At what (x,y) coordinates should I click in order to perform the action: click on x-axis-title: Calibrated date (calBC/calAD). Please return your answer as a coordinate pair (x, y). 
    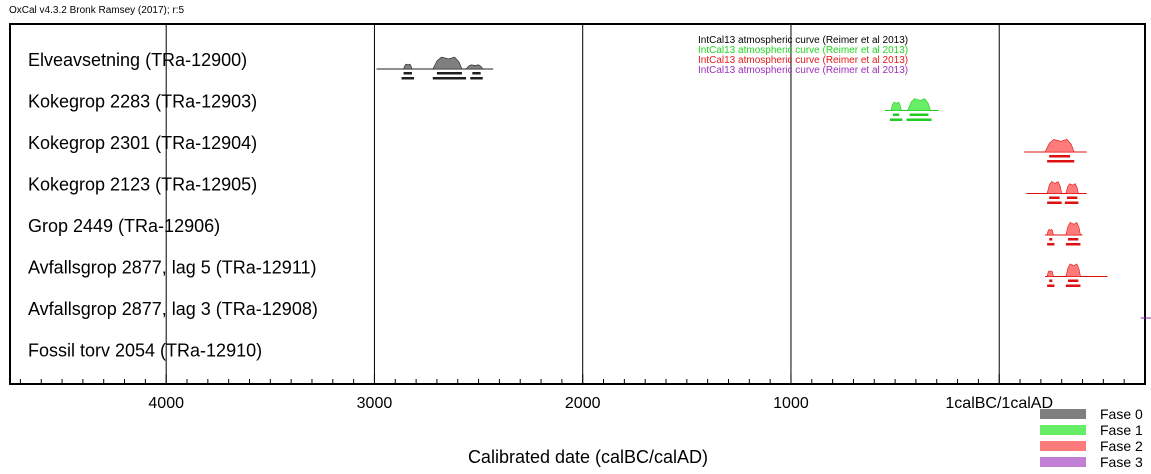
    Looking at the image, I should click on (588, 457).